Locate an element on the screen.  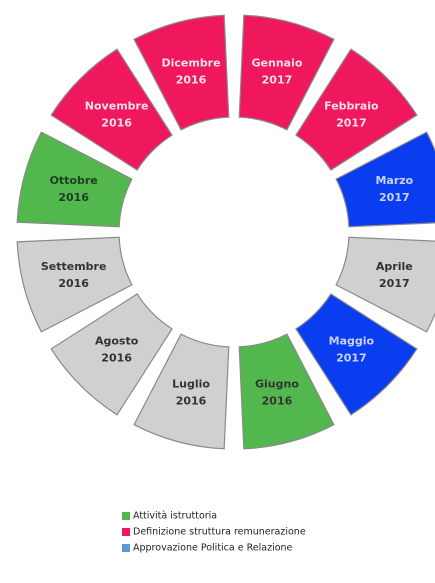
segment-month: Giugno is located at coordinates (277, 383).